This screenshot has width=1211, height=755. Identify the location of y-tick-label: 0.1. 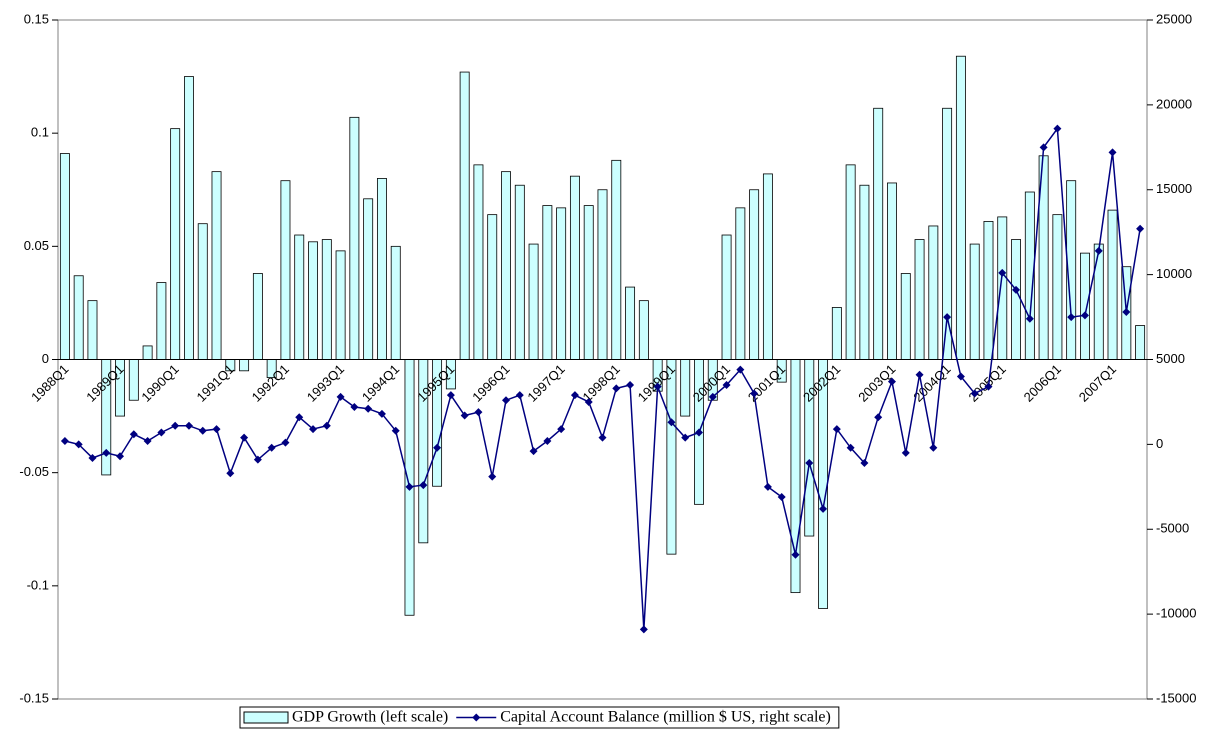
(40, 132).